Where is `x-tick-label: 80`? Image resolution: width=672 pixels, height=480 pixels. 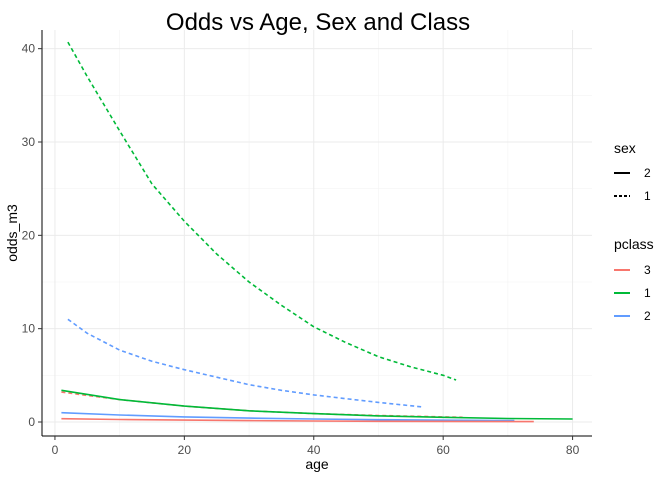 x-tick-label: 80 is located at coordinates (573, 450).